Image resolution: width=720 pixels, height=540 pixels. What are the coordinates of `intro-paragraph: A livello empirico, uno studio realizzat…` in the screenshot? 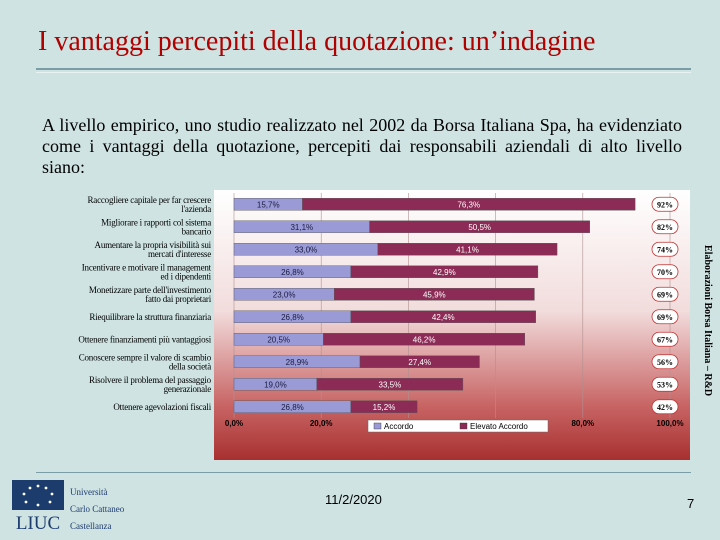 It's located at (362, 146).